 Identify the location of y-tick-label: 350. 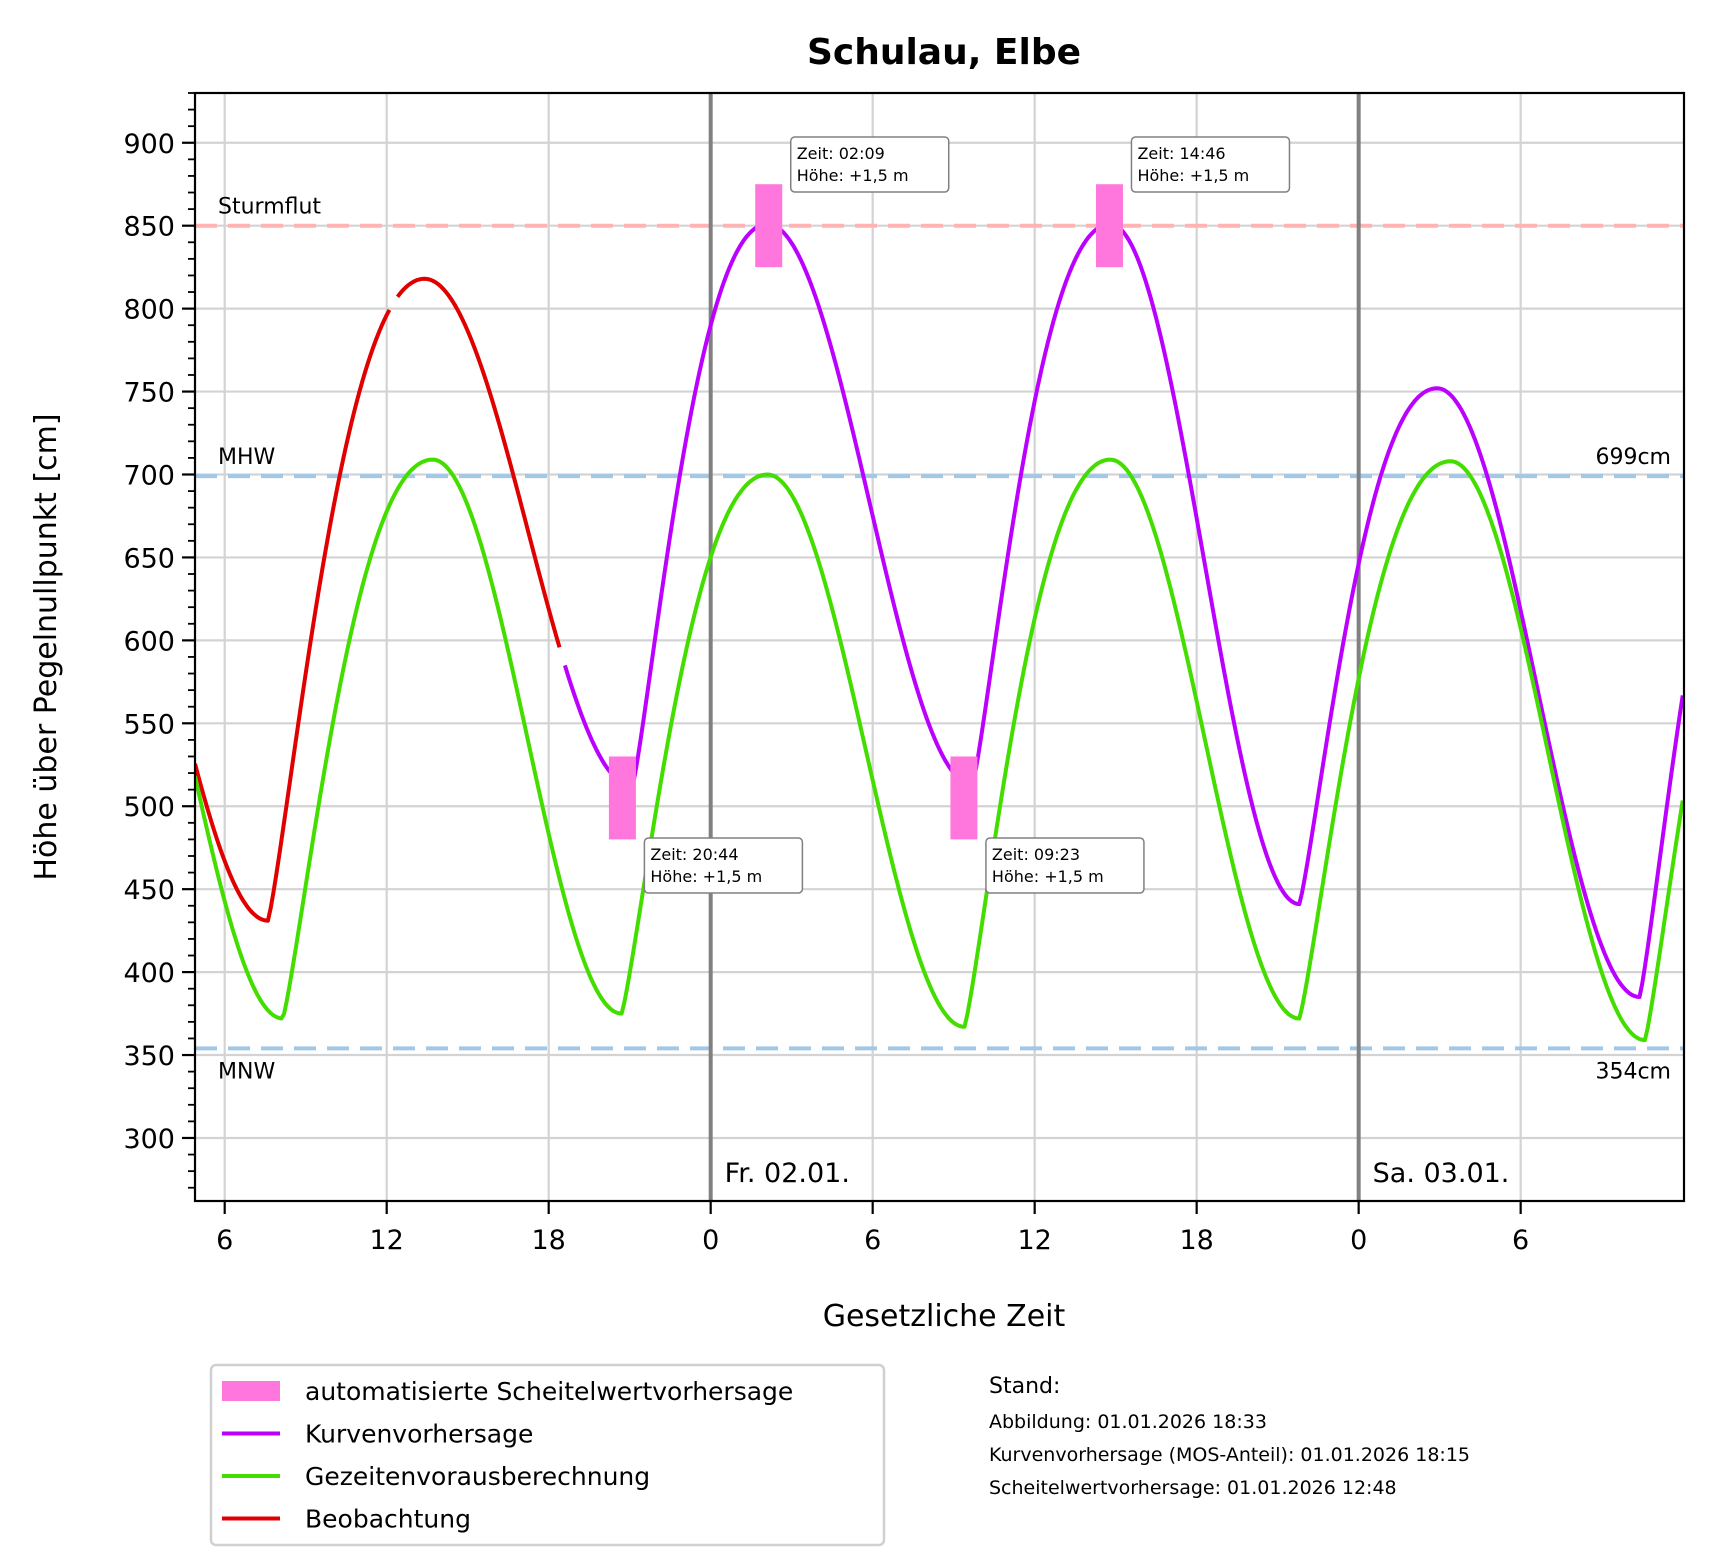
(149, 1056).